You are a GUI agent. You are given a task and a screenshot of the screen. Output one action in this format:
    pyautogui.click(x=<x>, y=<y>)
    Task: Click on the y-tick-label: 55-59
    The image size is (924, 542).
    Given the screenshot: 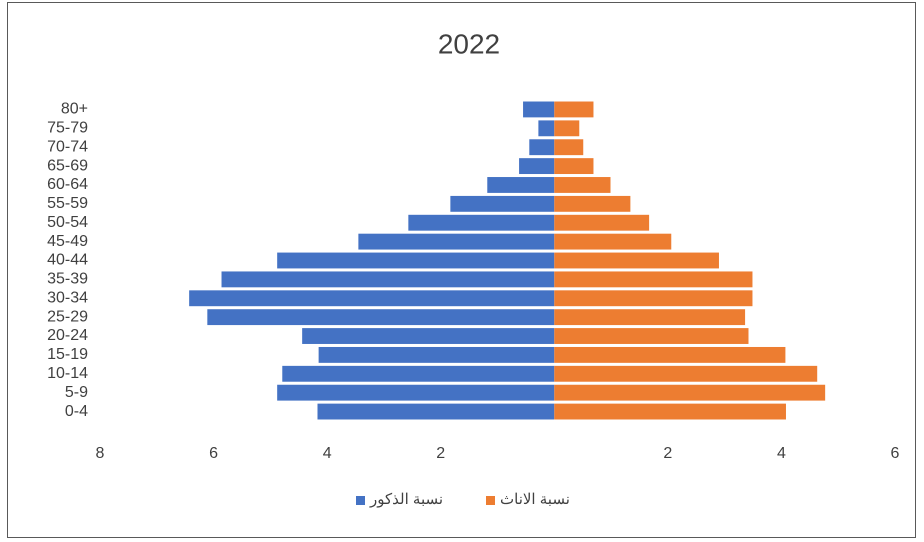 What is the action you would take?
    pyautogui.click(x=67, y=203)
    